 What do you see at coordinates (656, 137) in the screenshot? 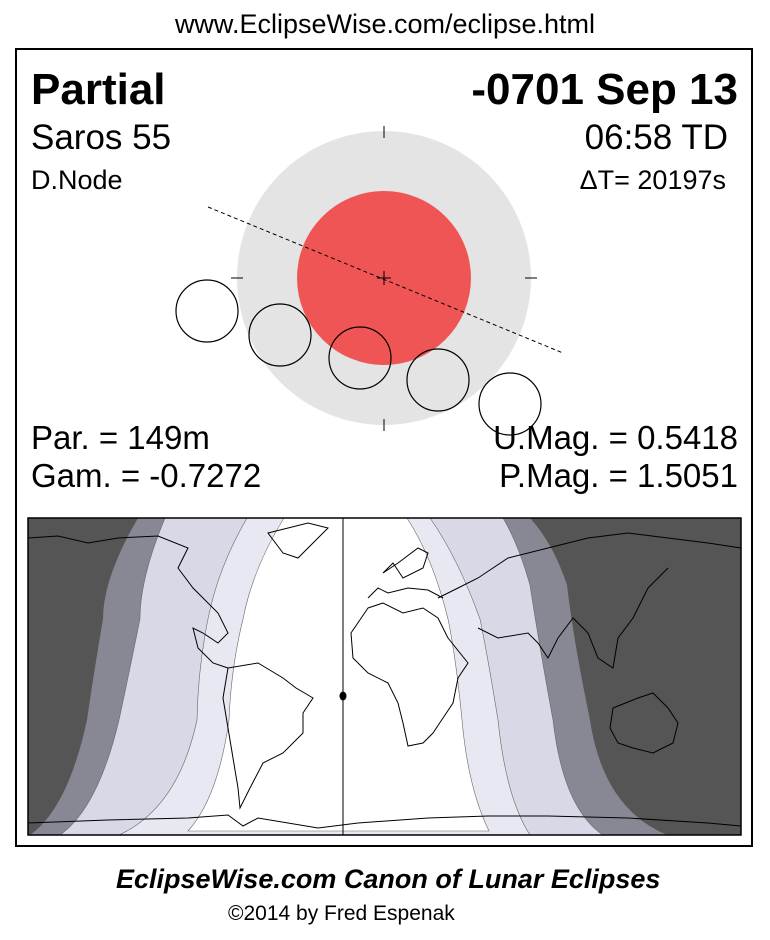
I see `eclipse-time: 06:58 TD` at bounding box center [656, 137].